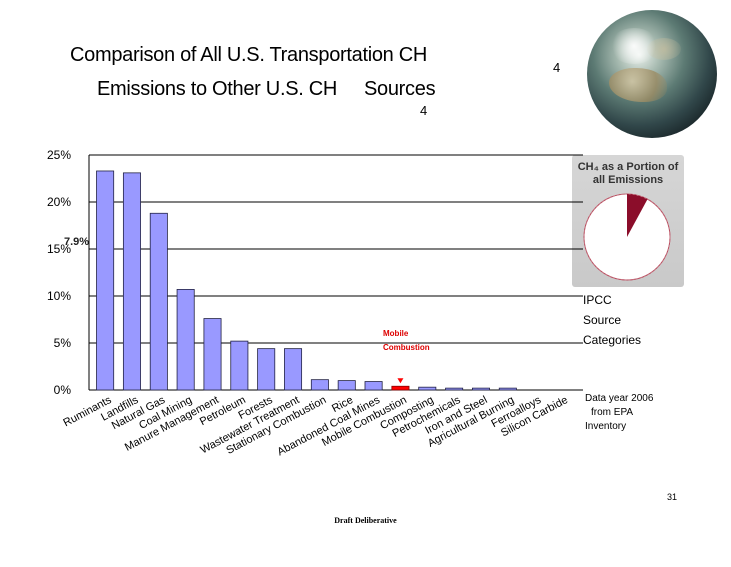  Describe the element at coordinates (602, 320) in the screenshot. I see `ipcc-note-line2: Source` at that location.